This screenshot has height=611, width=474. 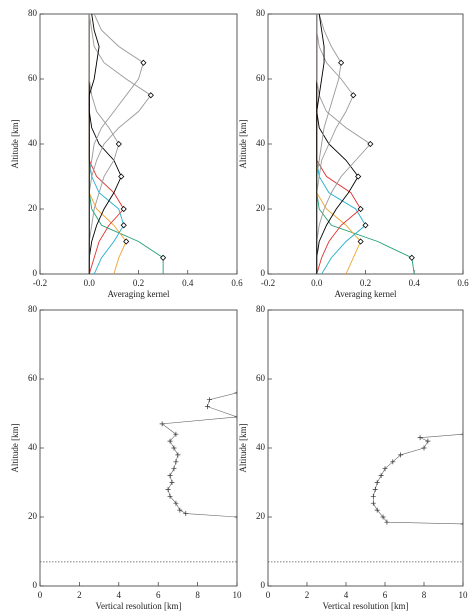 I want to click on y-tick-label: 40, so click(x=261, y=143).